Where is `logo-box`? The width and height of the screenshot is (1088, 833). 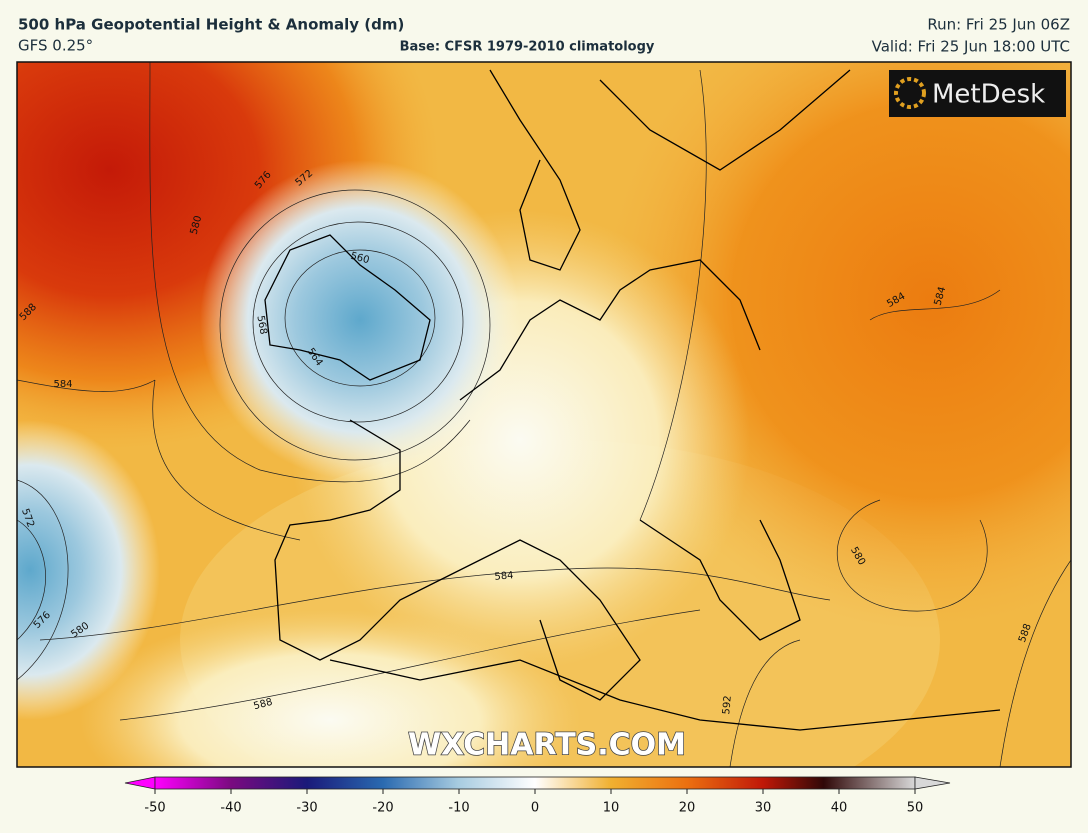
logo-box is located at coordinates (977, 93).